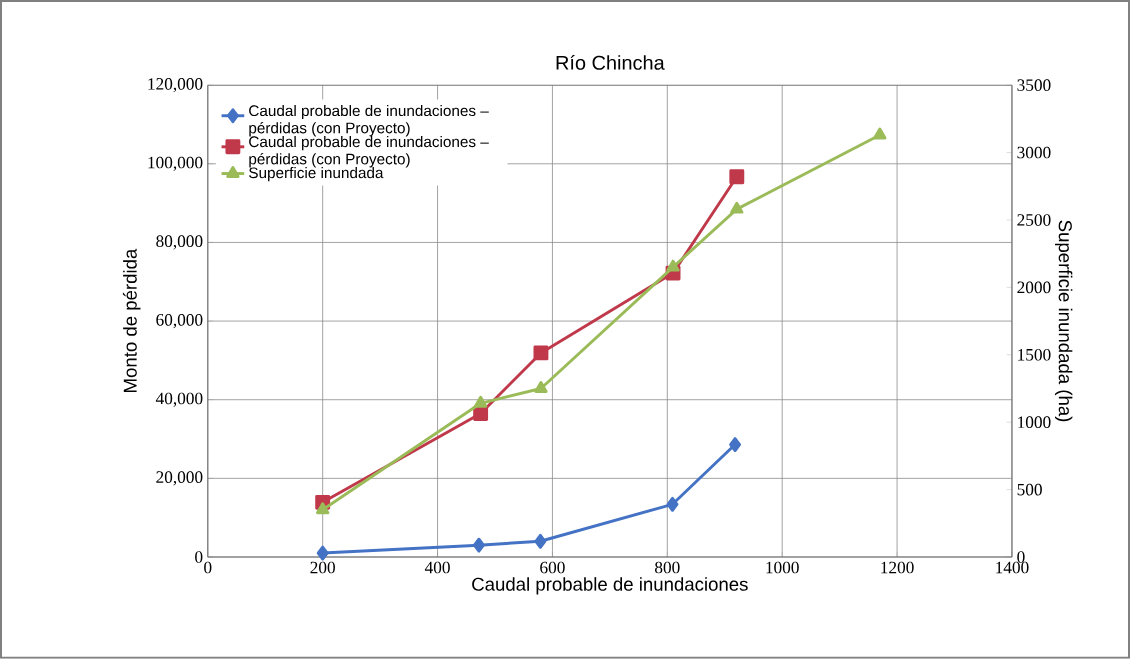 This screenshot has height=659, width=1130. What do you see at coordinates (1064, 321) in the screenshot?
I see `y2-axis-title: Superficie inundada (ha)` at bounding box center [1064, 321].